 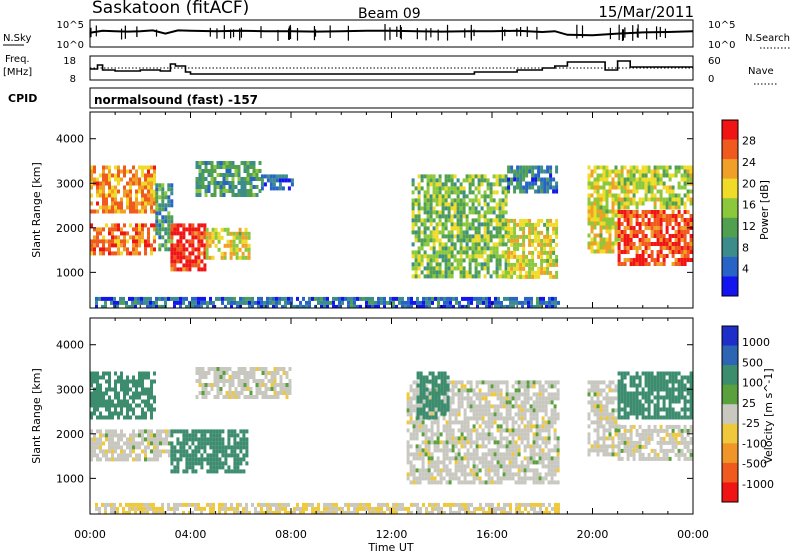 What do you see at coordinates (170, 9) in the screenshot?
I see `station-title: Saskatoon (fitACF)` at bounding box center [170, 9].